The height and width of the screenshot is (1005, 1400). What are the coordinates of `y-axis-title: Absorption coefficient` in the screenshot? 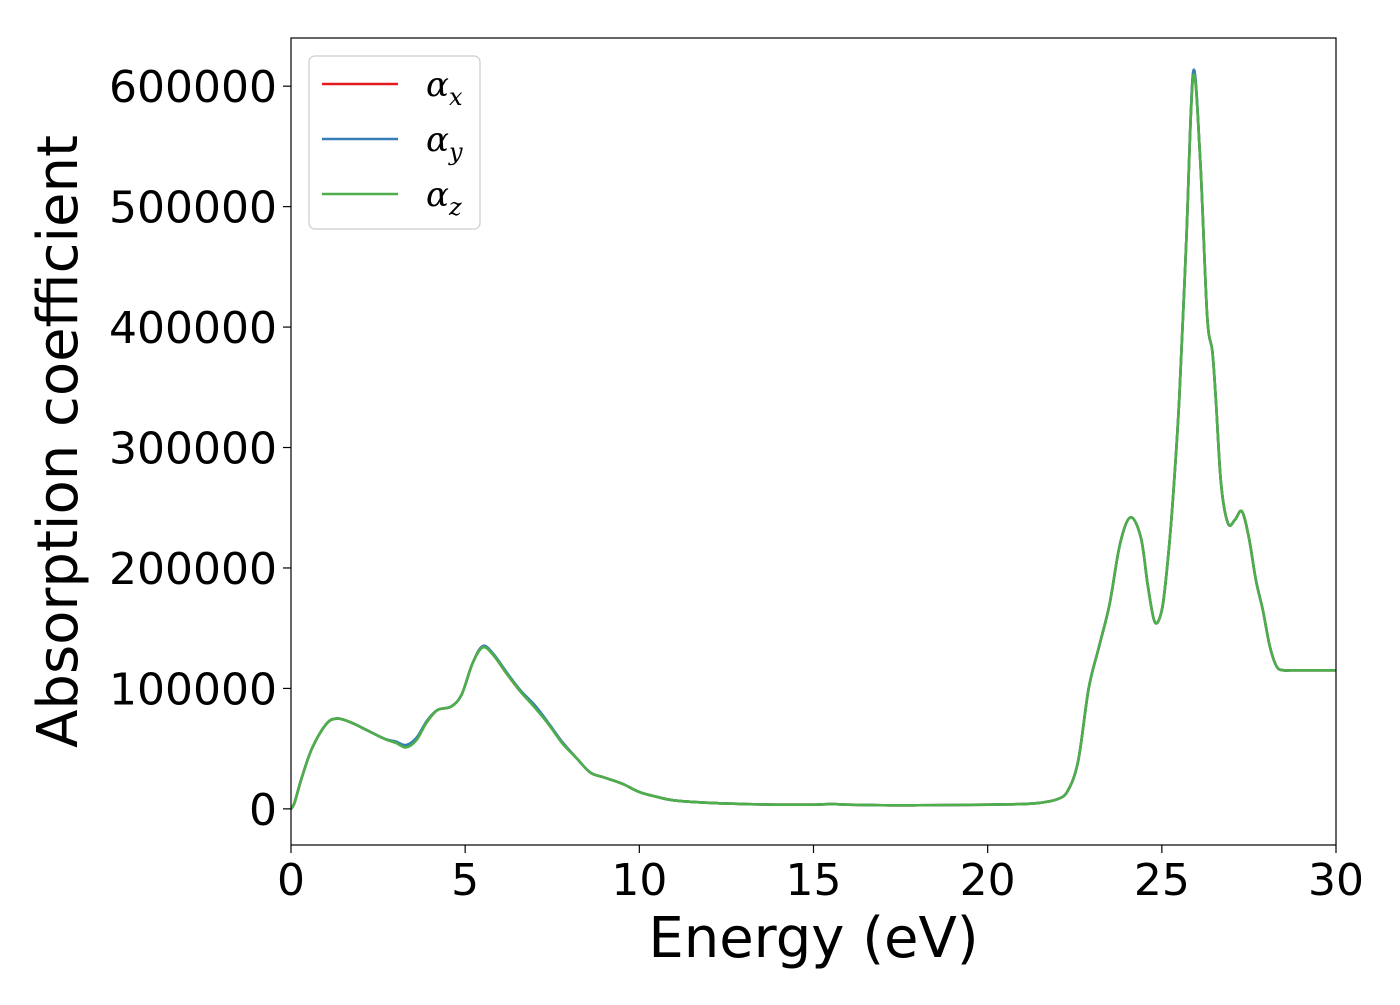 It's located at (58, 441).